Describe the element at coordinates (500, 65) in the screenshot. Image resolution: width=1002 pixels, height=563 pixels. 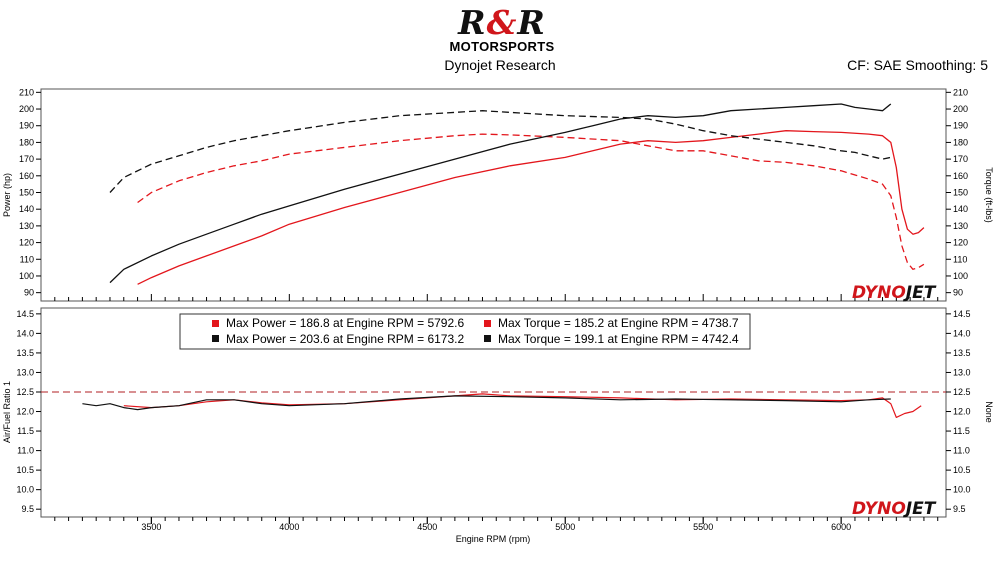
I see `chart-subtitle: Dynojet Research` at that location.